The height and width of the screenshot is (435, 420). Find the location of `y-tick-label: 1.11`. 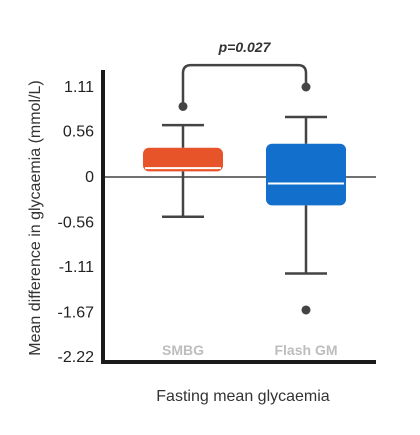

y-tick-label: 1.11 is located at coordinates (79, 87).